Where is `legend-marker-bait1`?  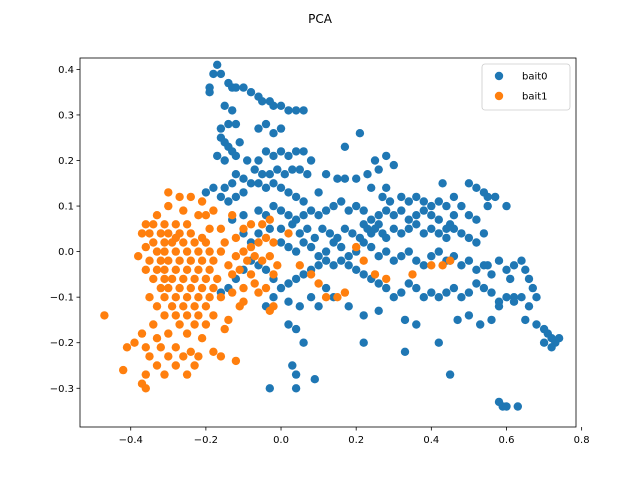 legend-marker-bait1 is located at coordinates (499, 96).